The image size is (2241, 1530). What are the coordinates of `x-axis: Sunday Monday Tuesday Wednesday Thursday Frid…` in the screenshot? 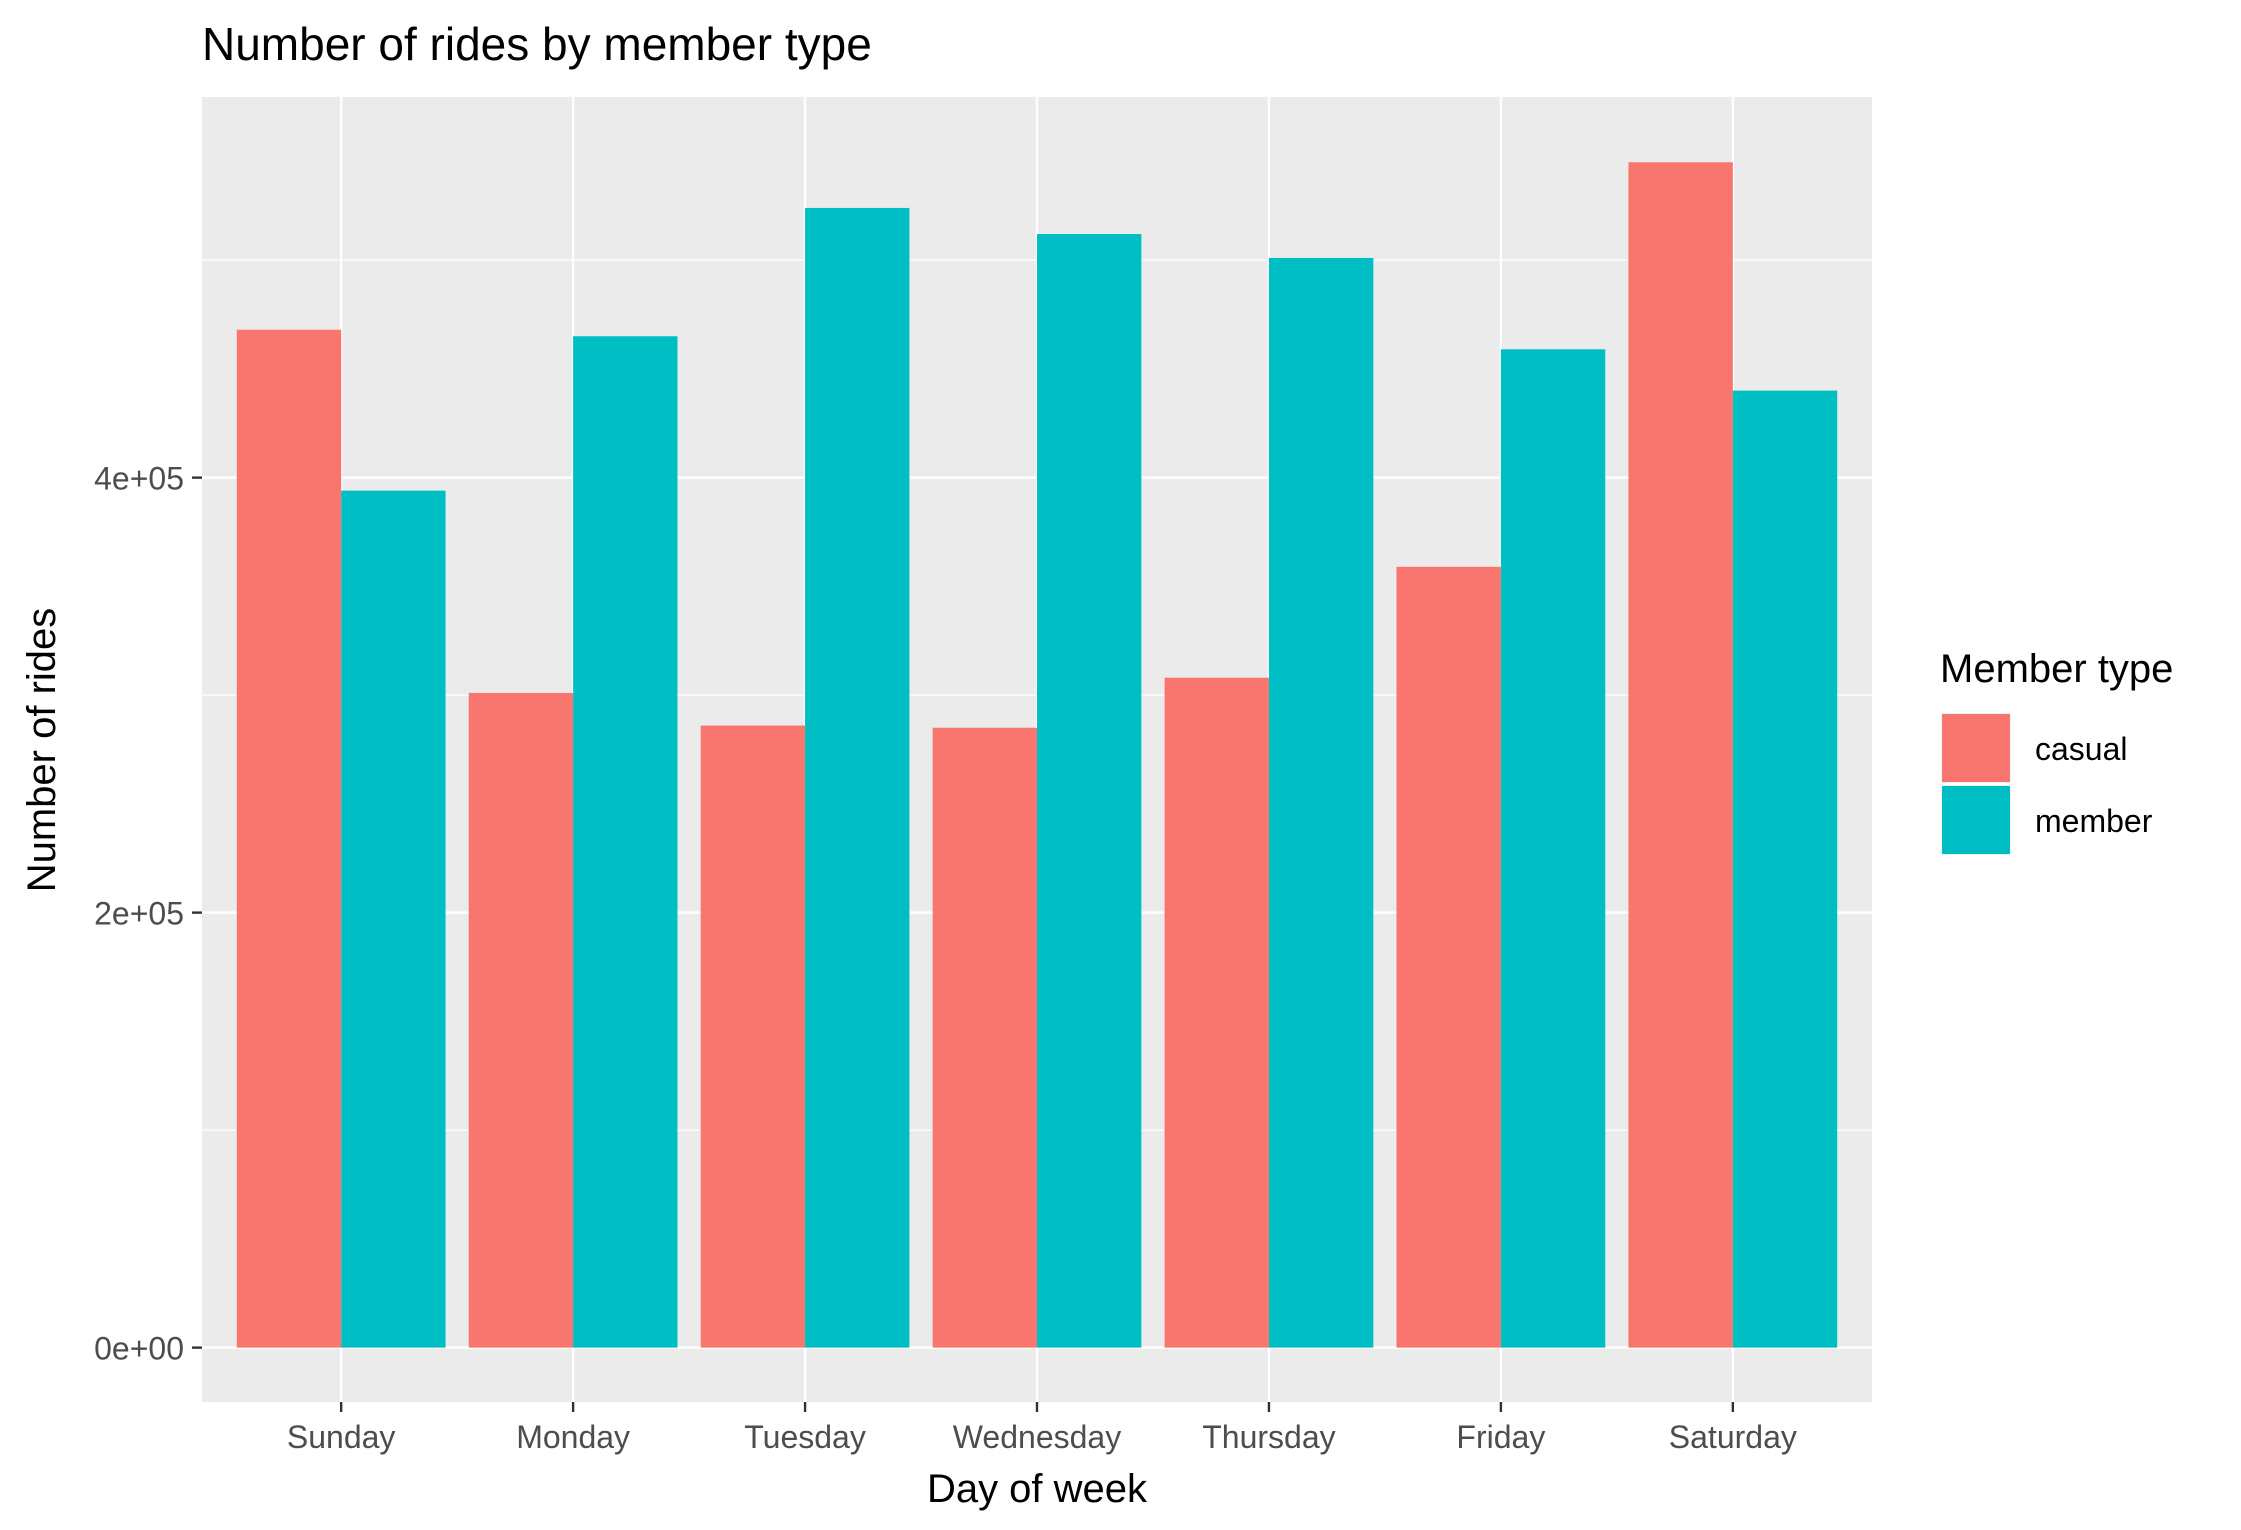 It's located at (1042, 1428).